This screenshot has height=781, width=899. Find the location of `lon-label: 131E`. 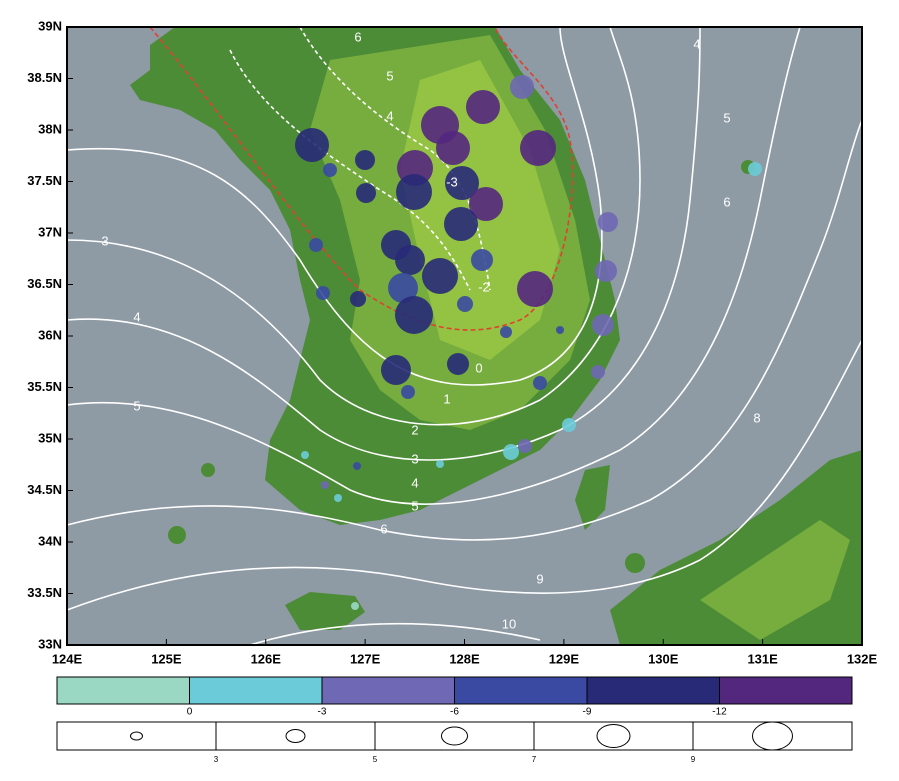

lon-label: 131E is located at coordinates (762, 658).